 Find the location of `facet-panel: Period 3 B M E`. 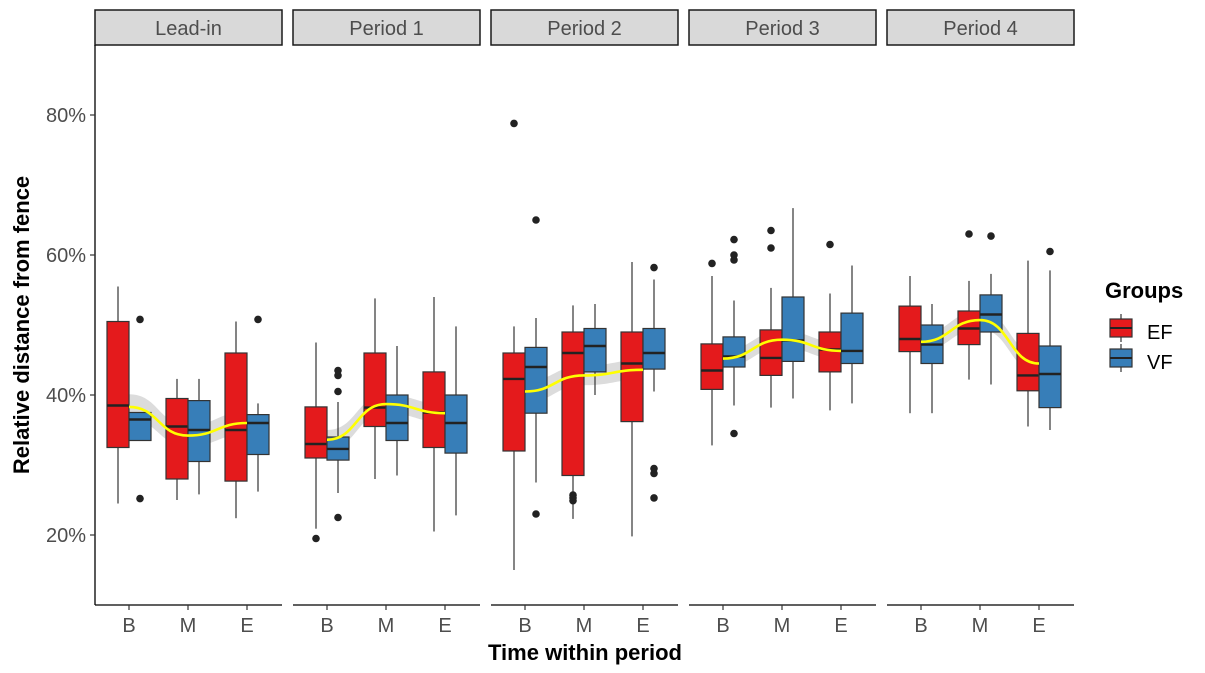

facet-panel: Period 3 B M E is located at coordinates (782, 323).